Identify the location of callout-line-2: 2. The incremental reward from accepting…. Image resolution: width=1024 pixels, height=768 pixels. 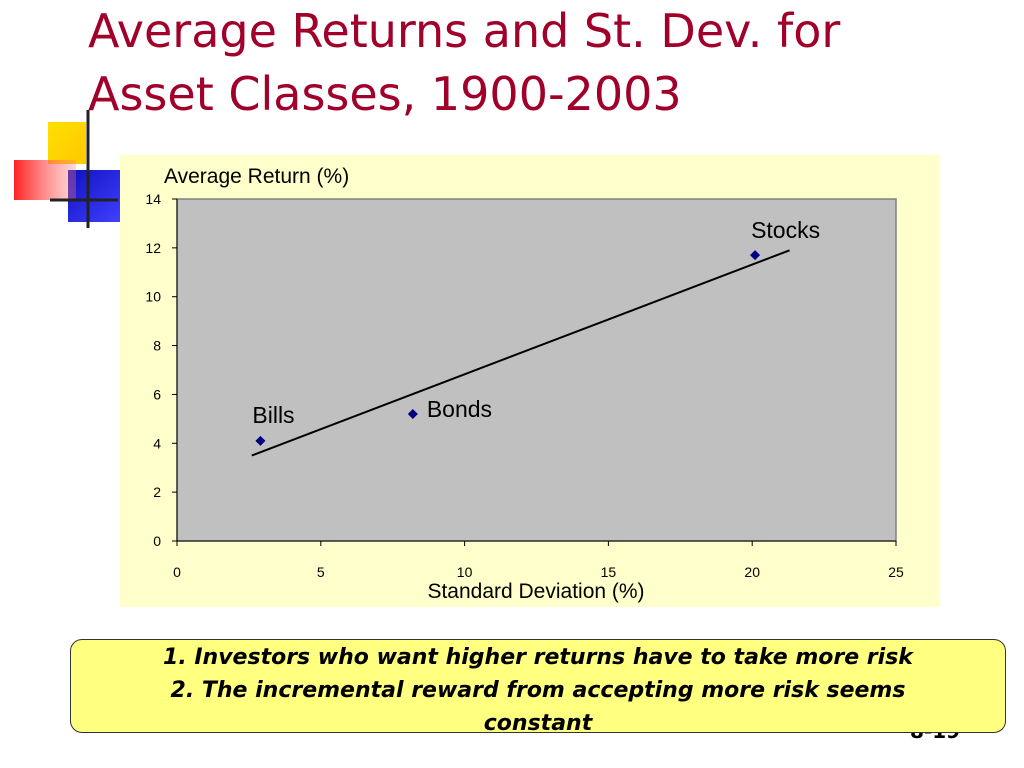
(538, 690).